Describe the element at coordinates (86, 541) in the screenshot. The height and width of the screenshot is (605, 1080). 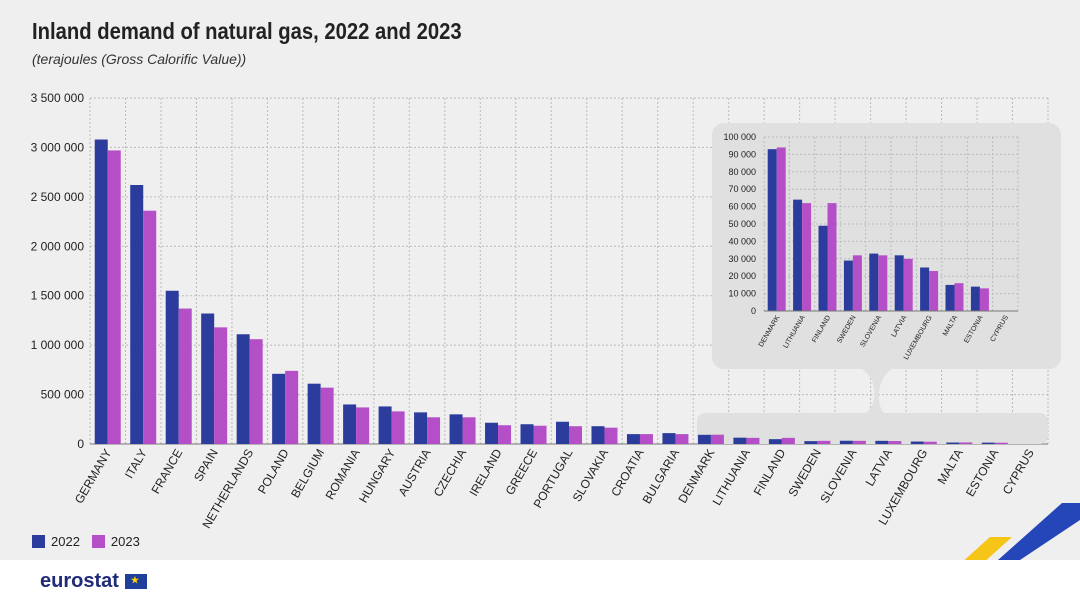
I see `legend: 2022 2023` at that location.